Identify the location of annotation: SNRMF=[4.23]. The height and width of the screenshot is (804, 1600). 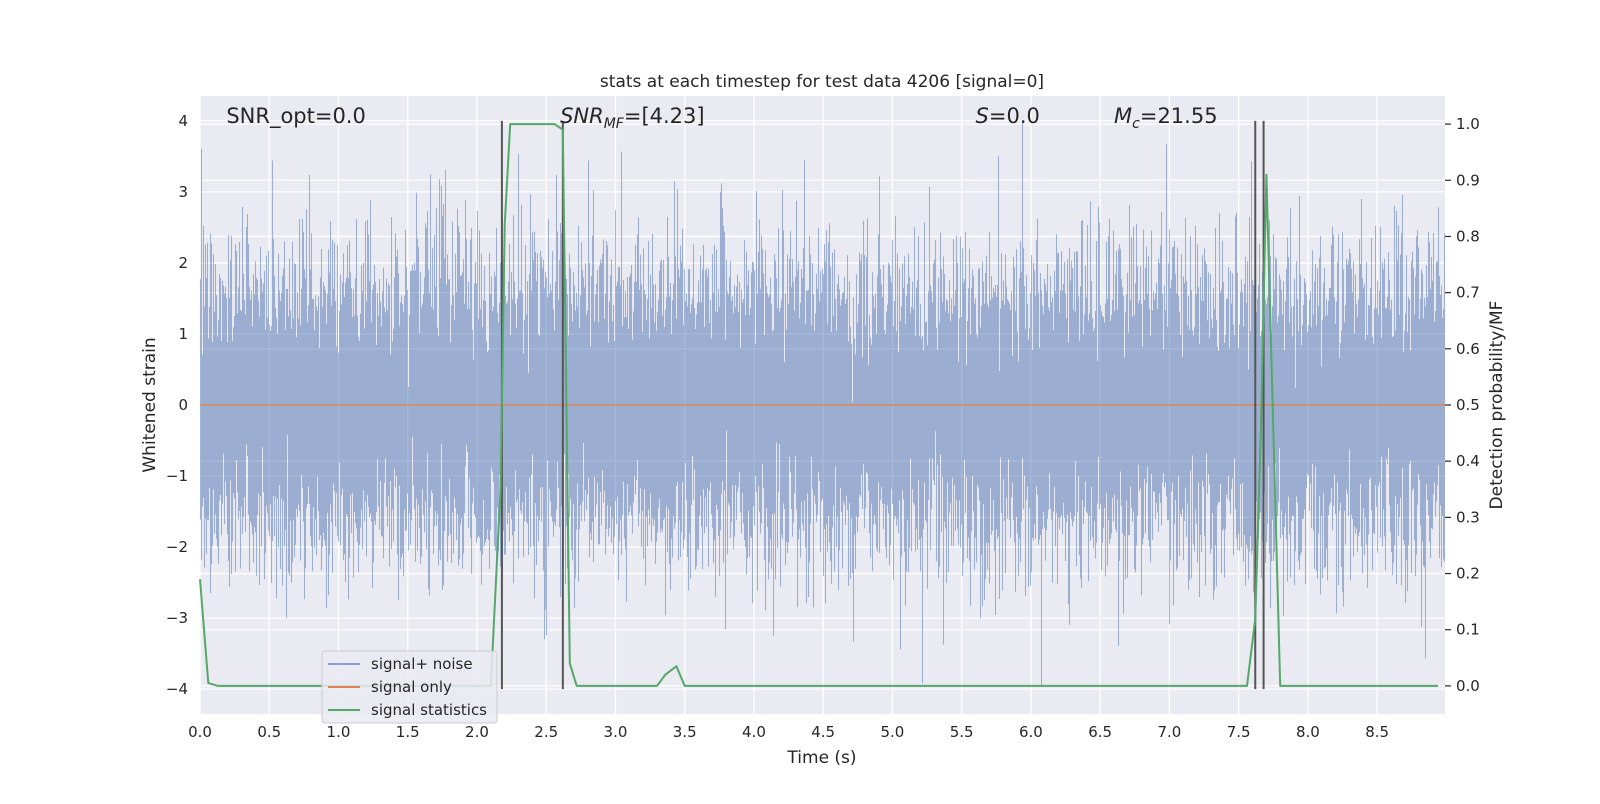
(632, 118).